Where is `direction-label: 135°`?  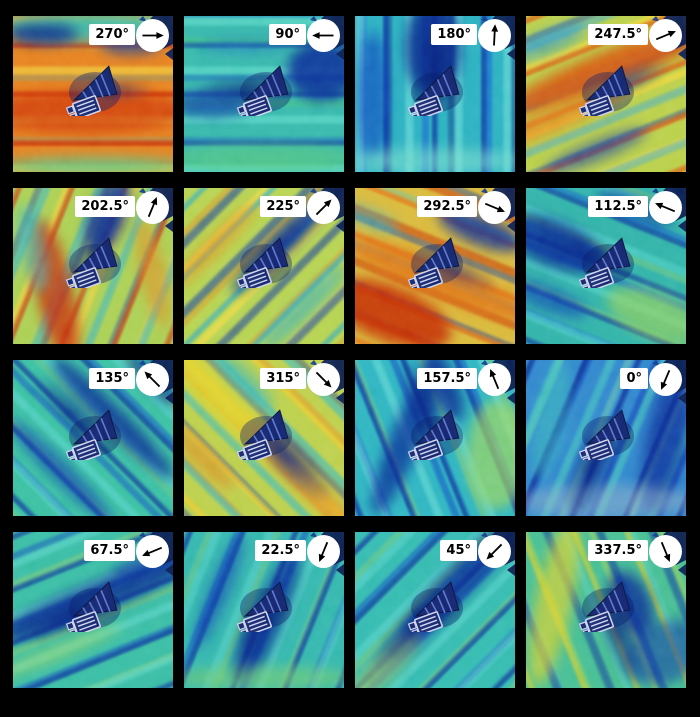 direction-label: 135° is located at coordinates (112, 378).